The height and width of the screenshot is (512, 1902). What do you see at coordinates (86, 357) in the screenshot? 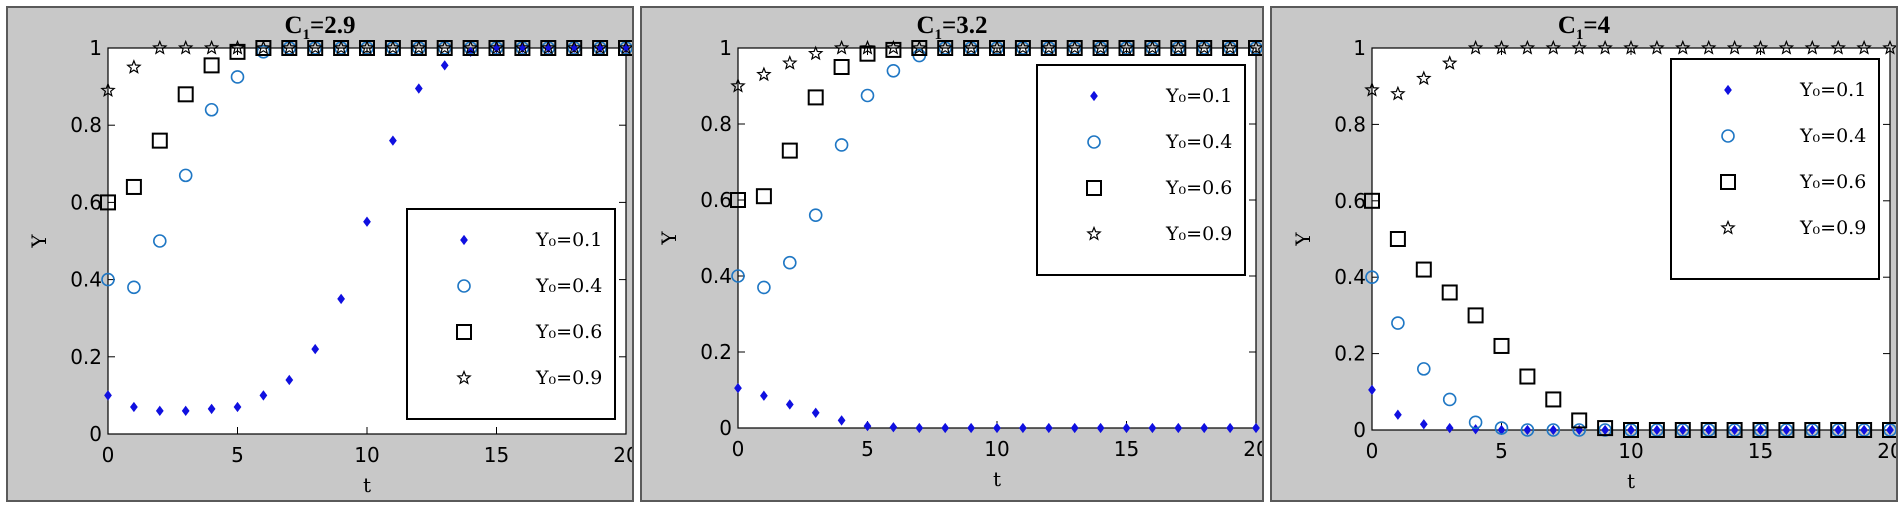
I see `y-tick-label: 0.2` at bounding box center [86, 357].